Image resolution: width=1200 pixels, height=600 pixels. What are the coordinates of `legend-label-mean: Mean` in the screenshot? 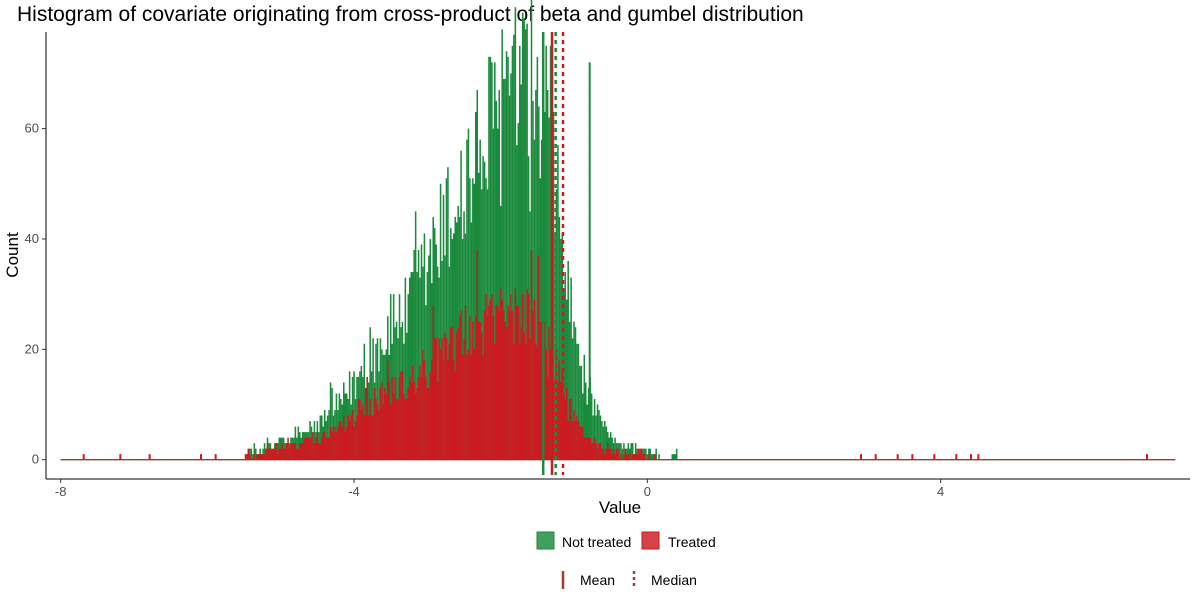 It's located at (597, 580).